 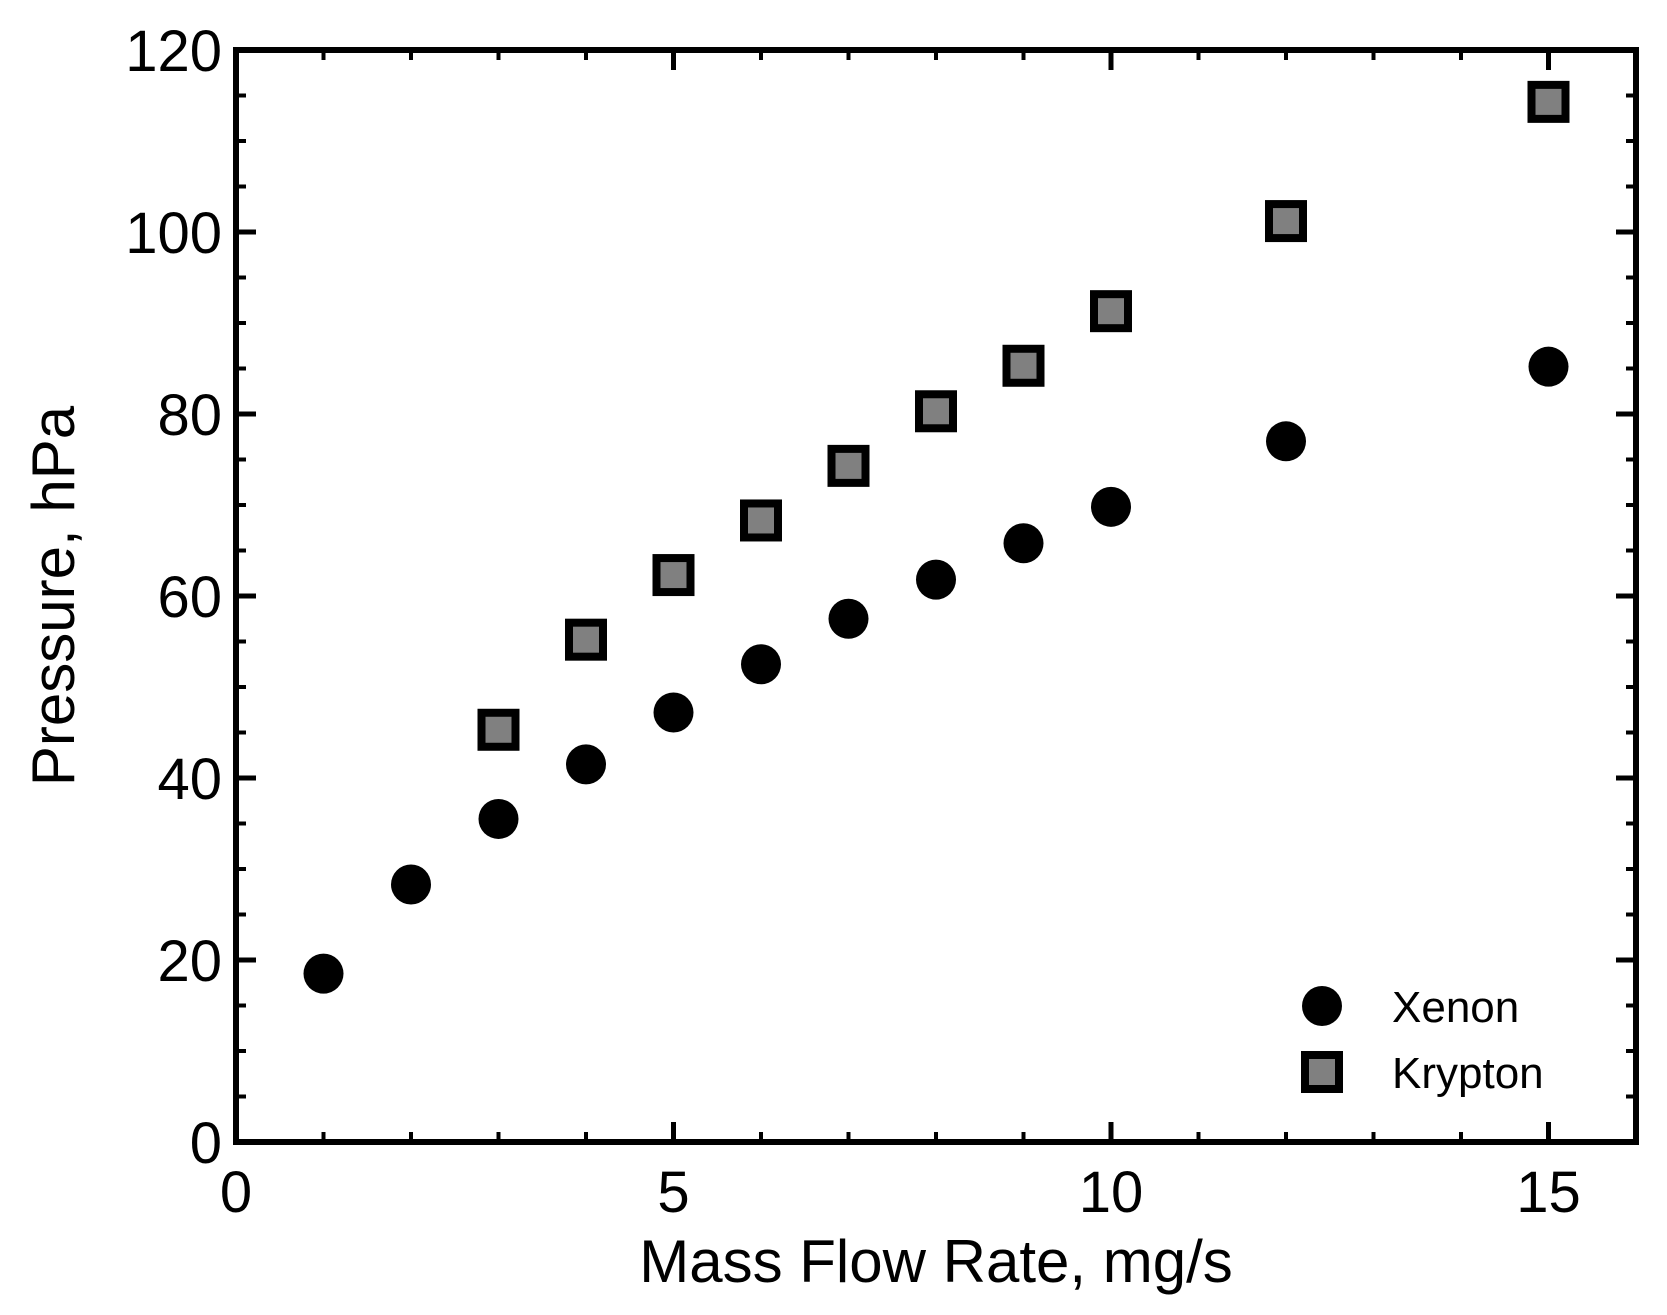 I want to click on x-tick-label: 15, so click(x=1548, y=1192).